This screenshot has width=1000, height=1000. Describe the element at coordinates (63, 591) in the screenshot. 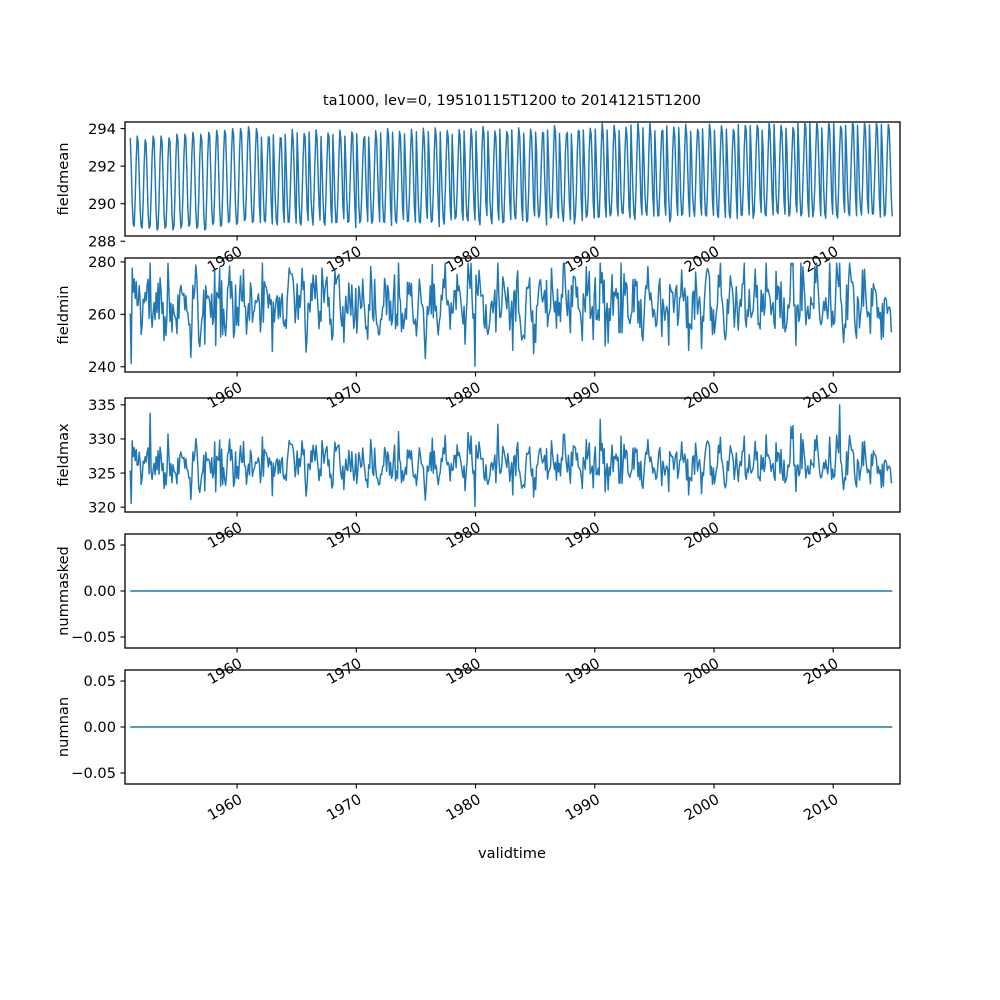

I see `y-axis-label-nummasked: nummasked` at that location.